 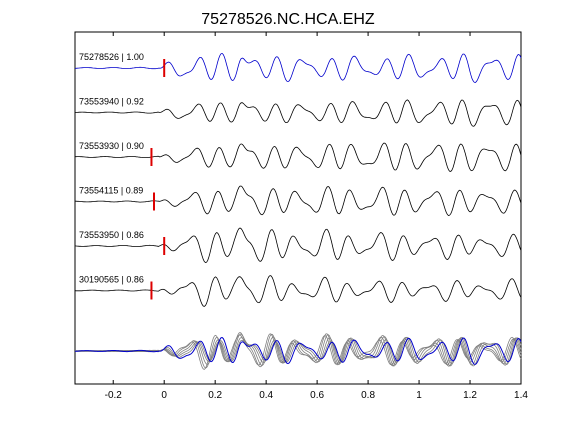 What do you see at coordinates (419, 395) in the screenshot?
I see `x-tick-label: 1` at bounding box center [419, 395].